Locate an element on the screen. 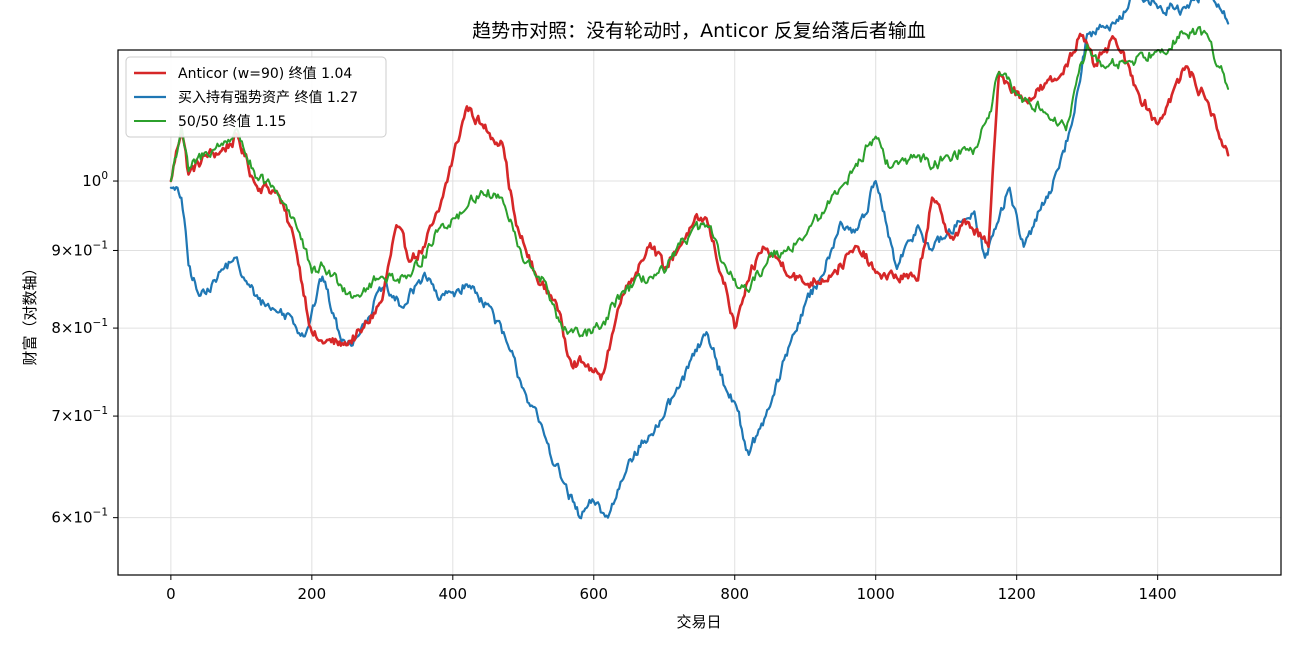  legend-label: Anticor (w=90) 终值 1.04 is located at coordinates (265, 74).